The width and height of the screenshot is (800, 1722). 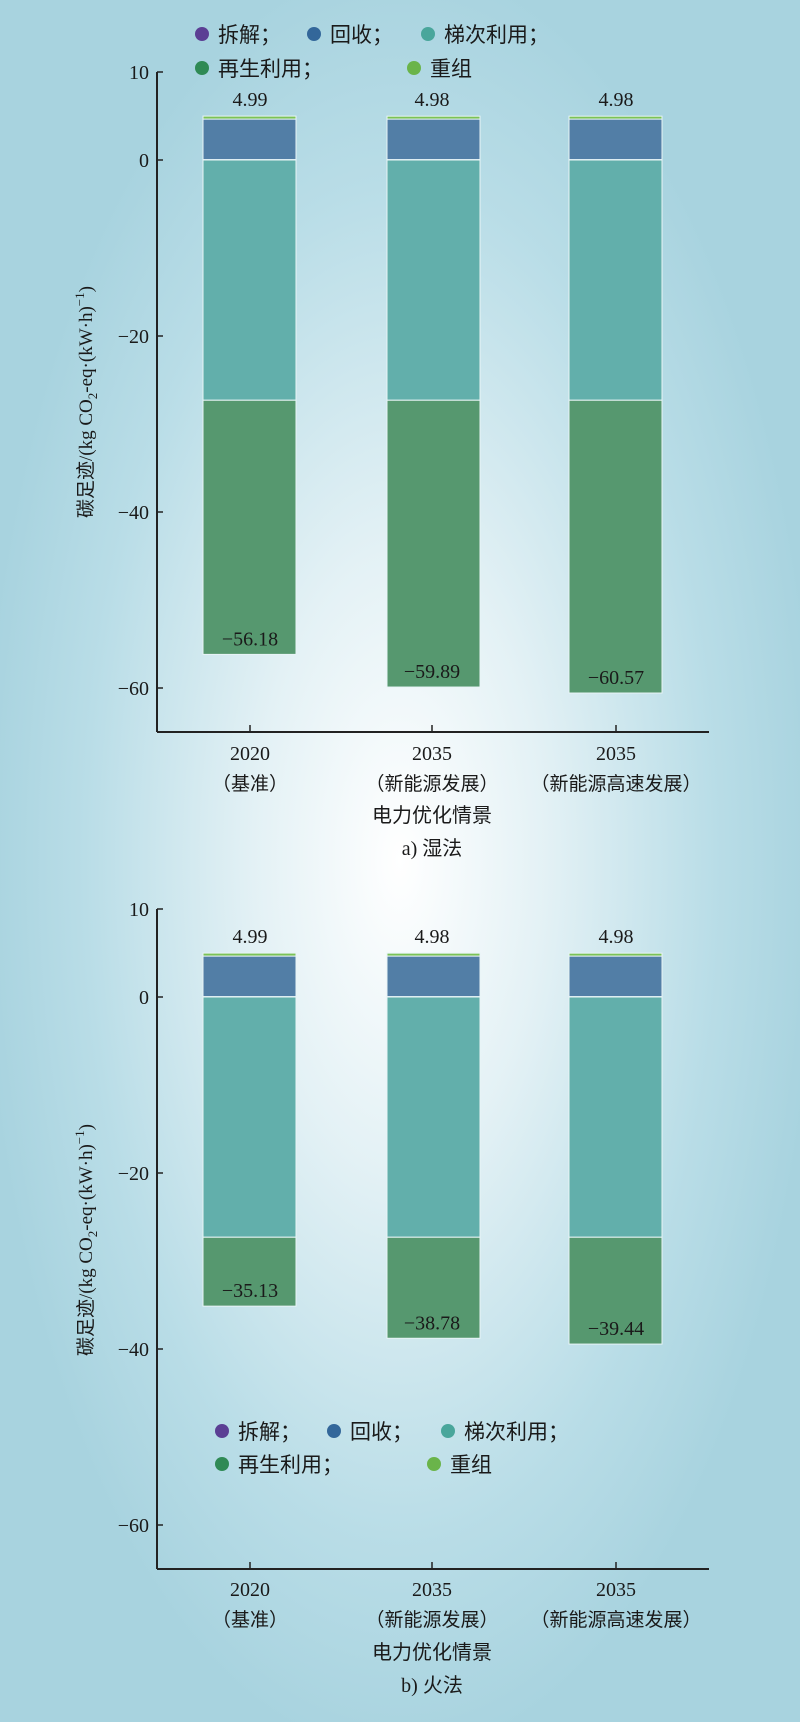 What do you see at coordinates (250, 1291) in the screenshot?
I see `negative-total-label: −35.13` at bounding box center [250, 1291].